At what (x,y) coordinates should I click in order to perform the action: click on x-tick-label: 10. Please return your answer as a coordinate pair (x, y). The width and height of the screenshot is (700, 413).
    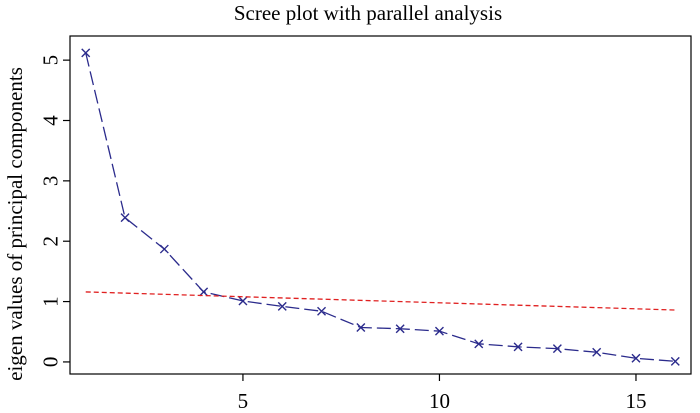
    Looking at the image, I should click on (439, 401).